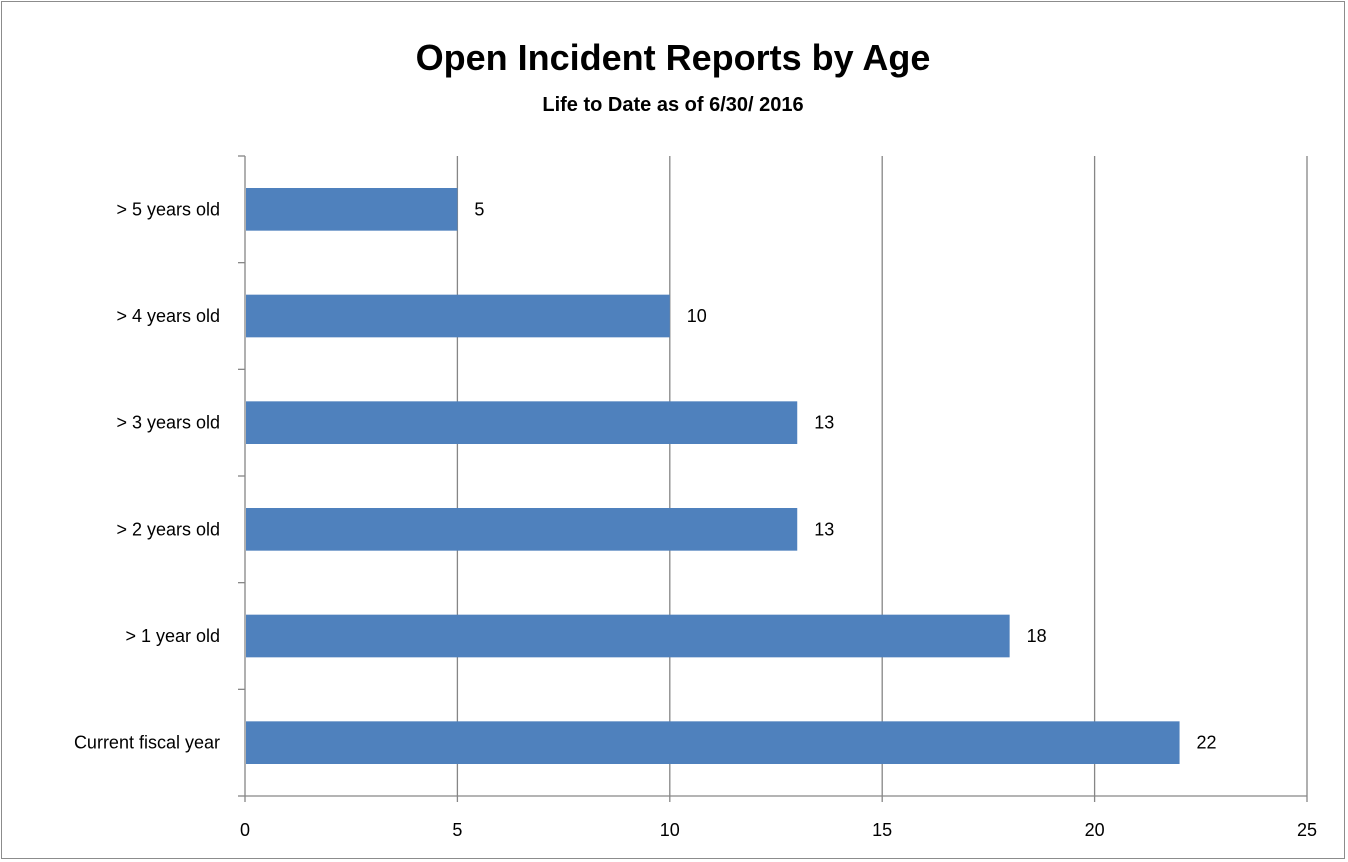  What do you see at coordinates (168, 316) in the screenshot?
I see `y-category-label: > 4 years old` at bounding box center [168, 316].